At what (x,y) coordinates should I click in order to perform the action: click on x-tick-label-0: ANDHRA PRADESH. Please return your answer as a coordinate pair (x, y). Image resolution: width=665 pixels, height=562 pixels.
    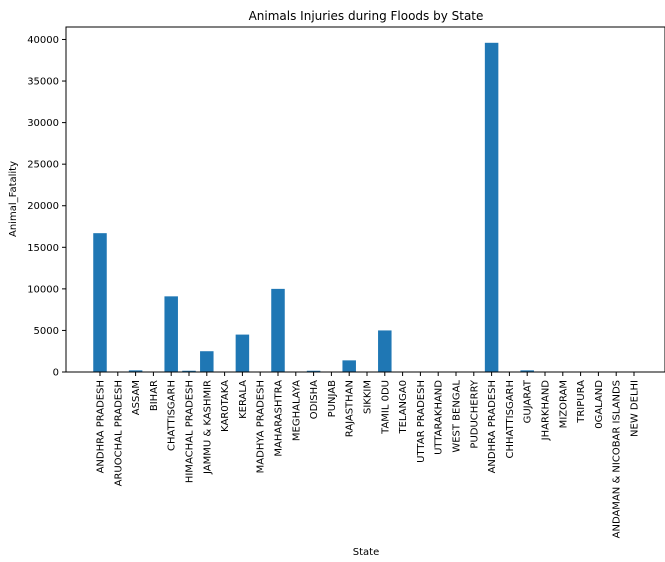
    Looking at the image, I should click on (101, 426).